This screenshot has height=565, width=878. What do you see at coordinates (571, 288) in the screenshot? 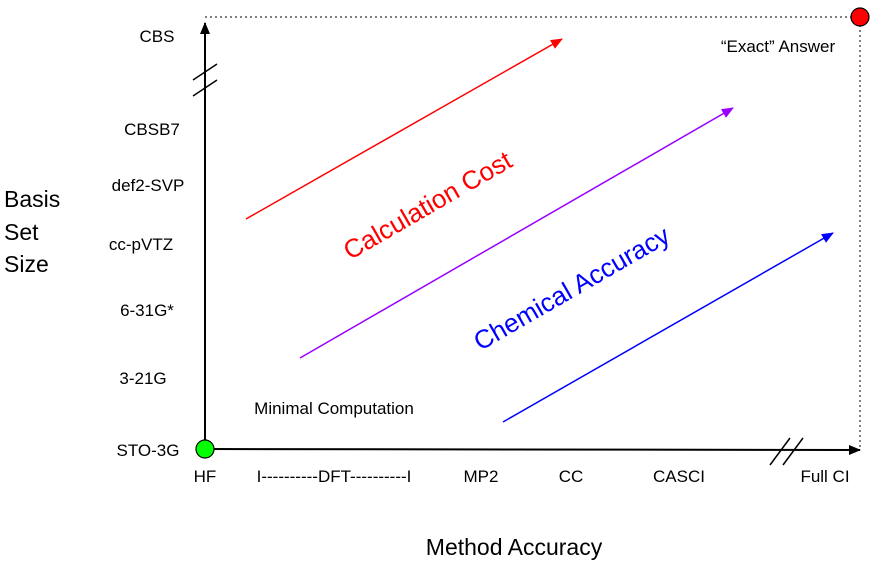
I see `chemical-accuracy-label: Chemical Accuracy` at bounding box center [571, 288].